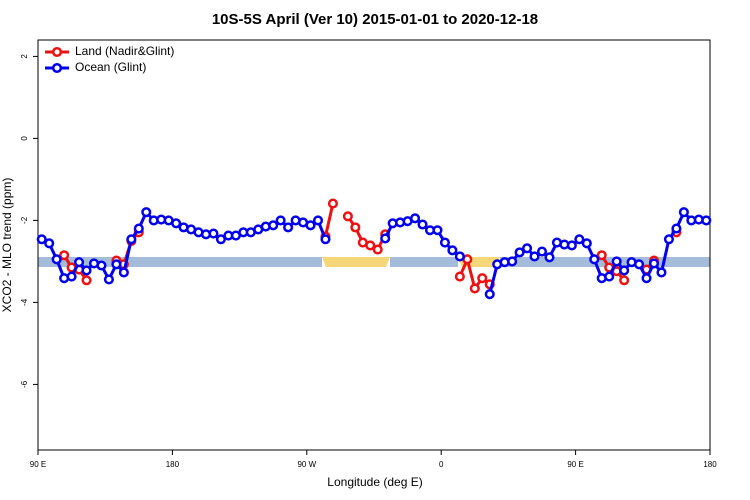  Describe the element at coordinates (24, 384) in the screenshot. I see `y-tick-label: -6` at that location.